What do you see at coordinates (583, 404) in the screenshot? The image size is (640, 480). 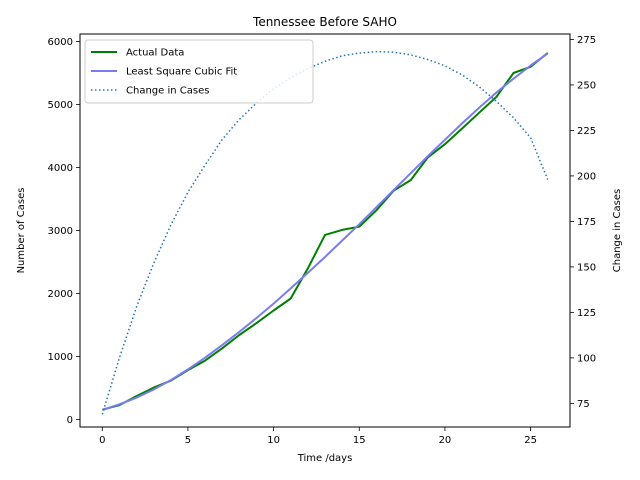 I see `y2-tick-label: 75` at bounding box center [583, 404].